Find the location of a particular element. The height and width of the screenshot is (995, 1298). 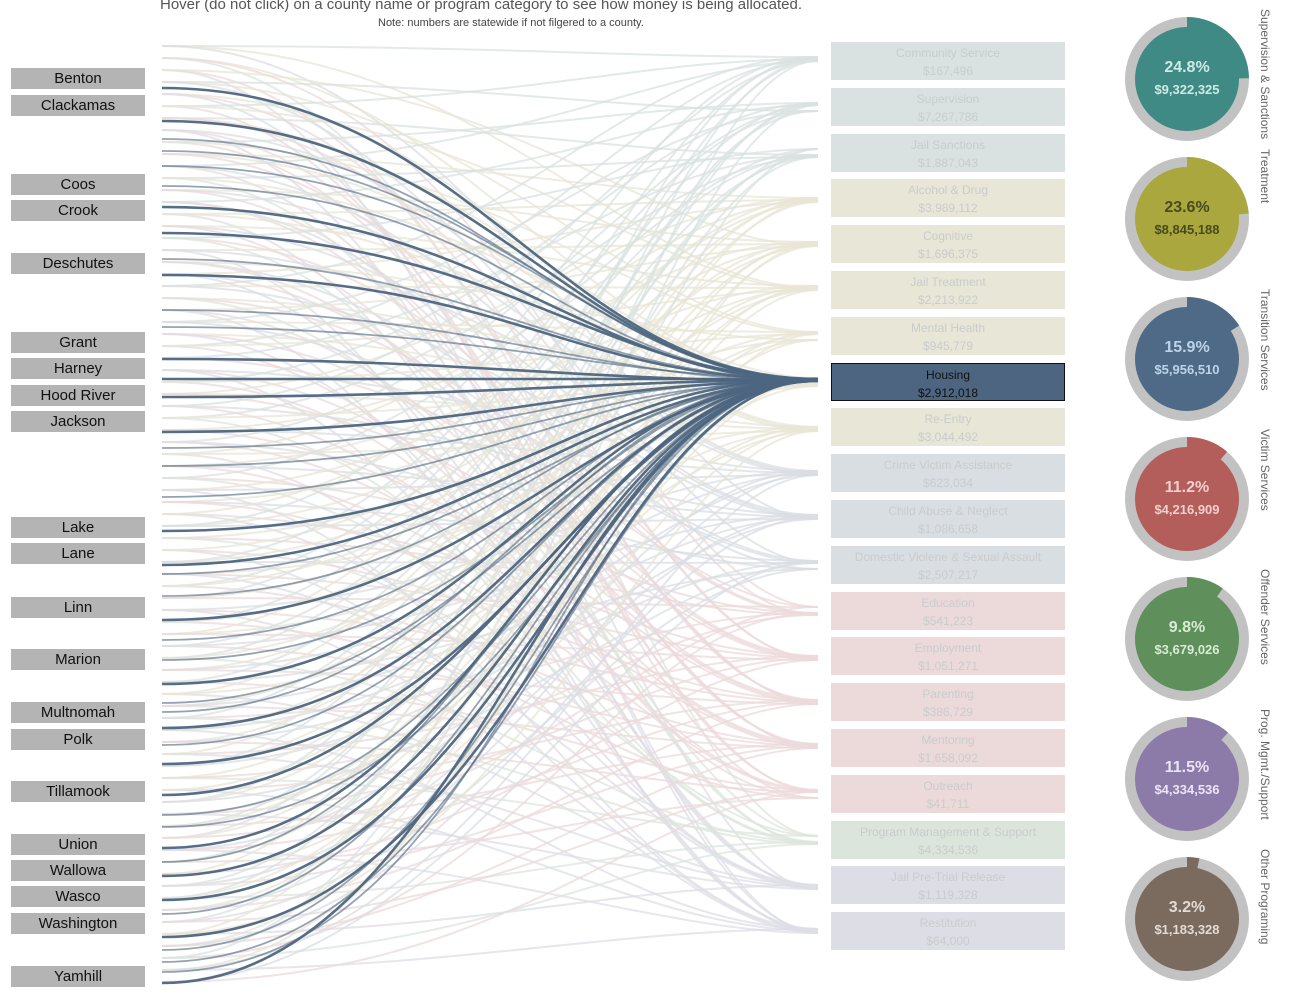

program-restitution: Restitution $64,000 is located at coordinates (948, 931).